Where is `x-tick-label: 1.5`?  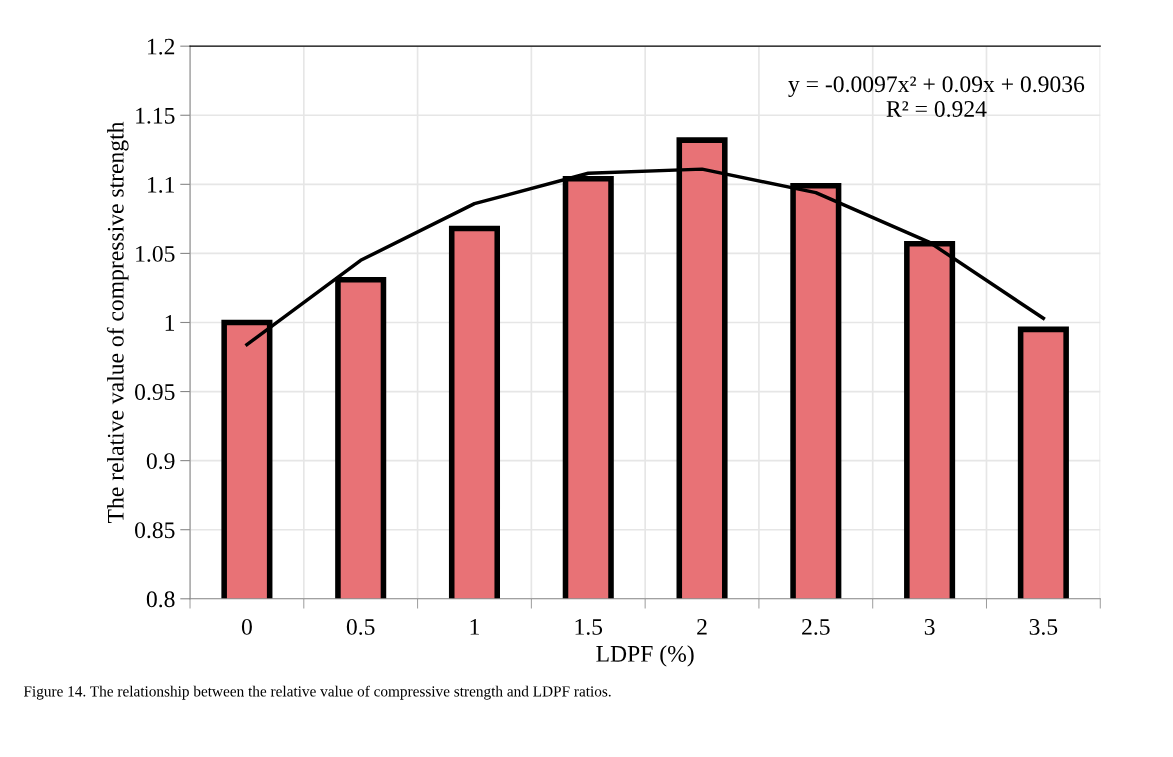
x-tick-label: 1.5 is located at coordinates (589, 627).